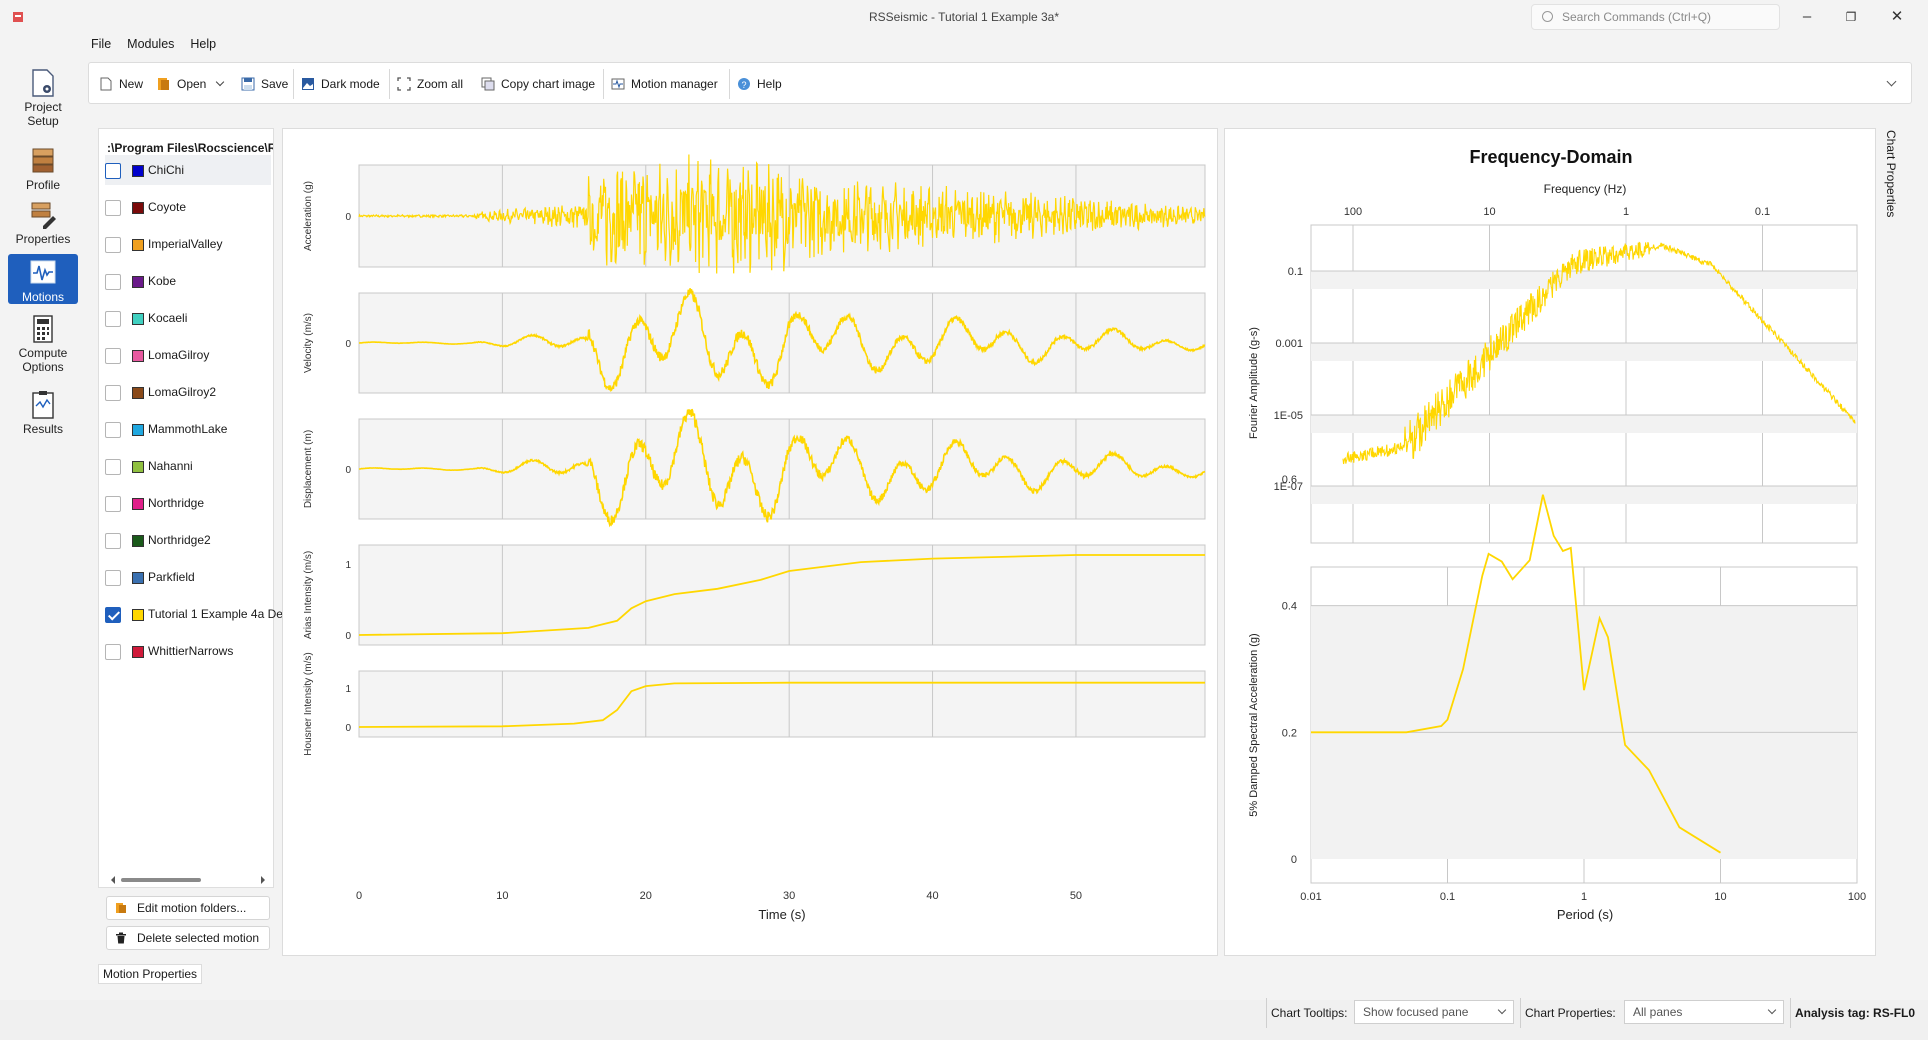 The height and width of the screenshot is (1040, 1928). I want to click on chart-tooltips-select: Show focused pane, so click(1434, 1012).